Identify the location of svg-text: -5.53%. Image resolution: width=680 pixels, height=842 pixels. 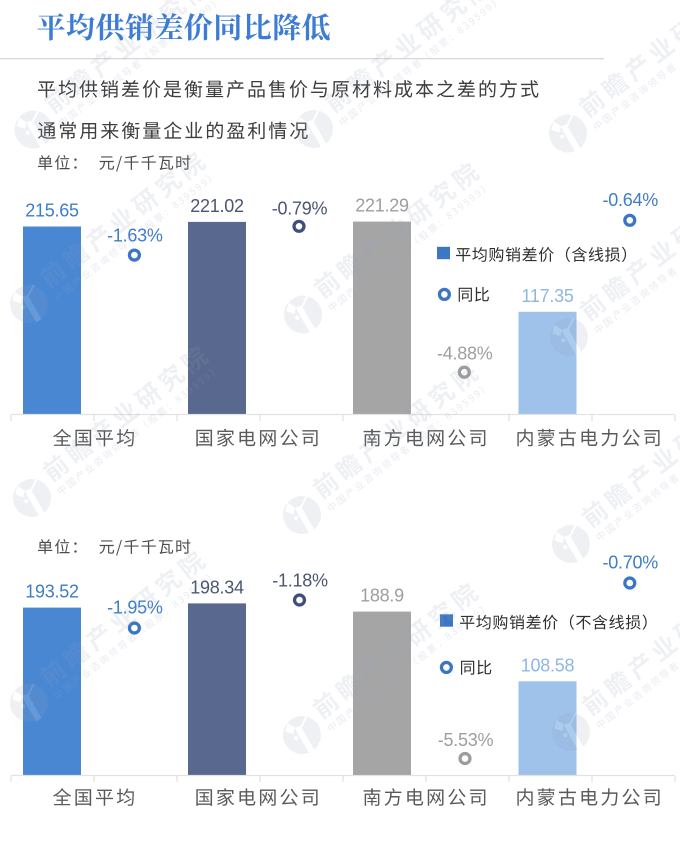
(466, 740).